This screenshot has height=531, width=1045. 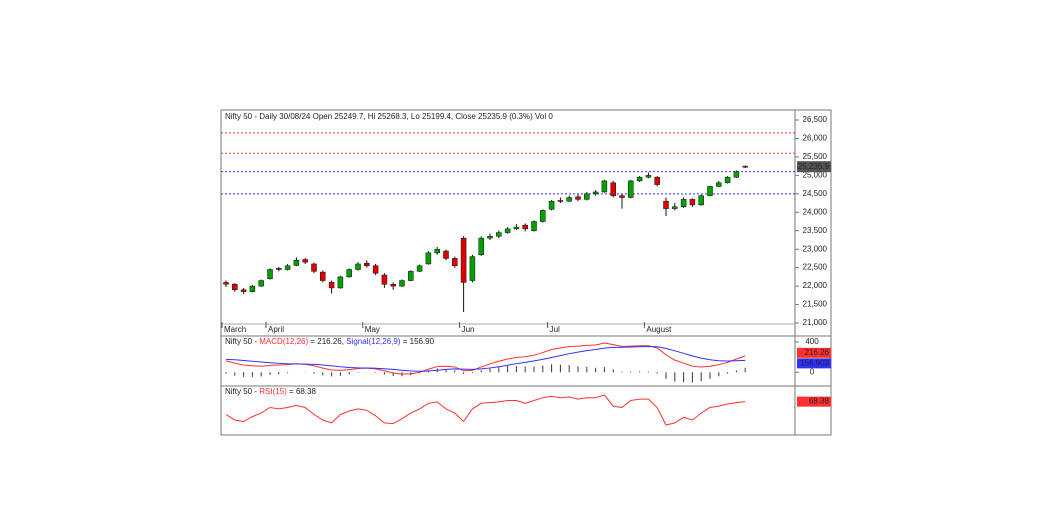 I want to click on y-tick-label: 26,500, so click(x=815, y=119).